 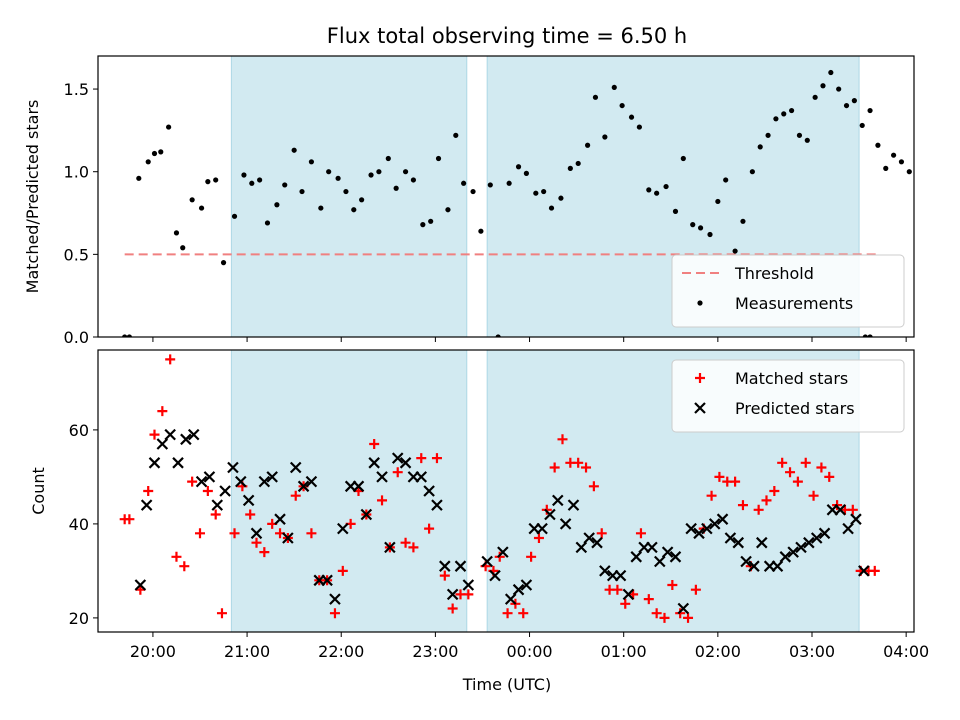 I want to click on x-tick-label: 03:00, so click(x=812, y=651).